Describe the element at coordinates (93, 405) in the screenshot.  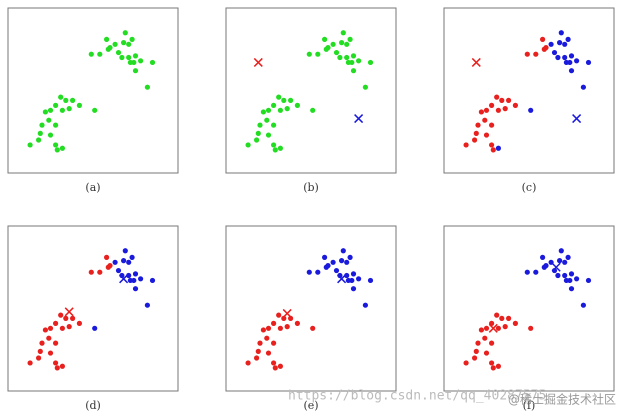
I see `caption: (d)` at that location.